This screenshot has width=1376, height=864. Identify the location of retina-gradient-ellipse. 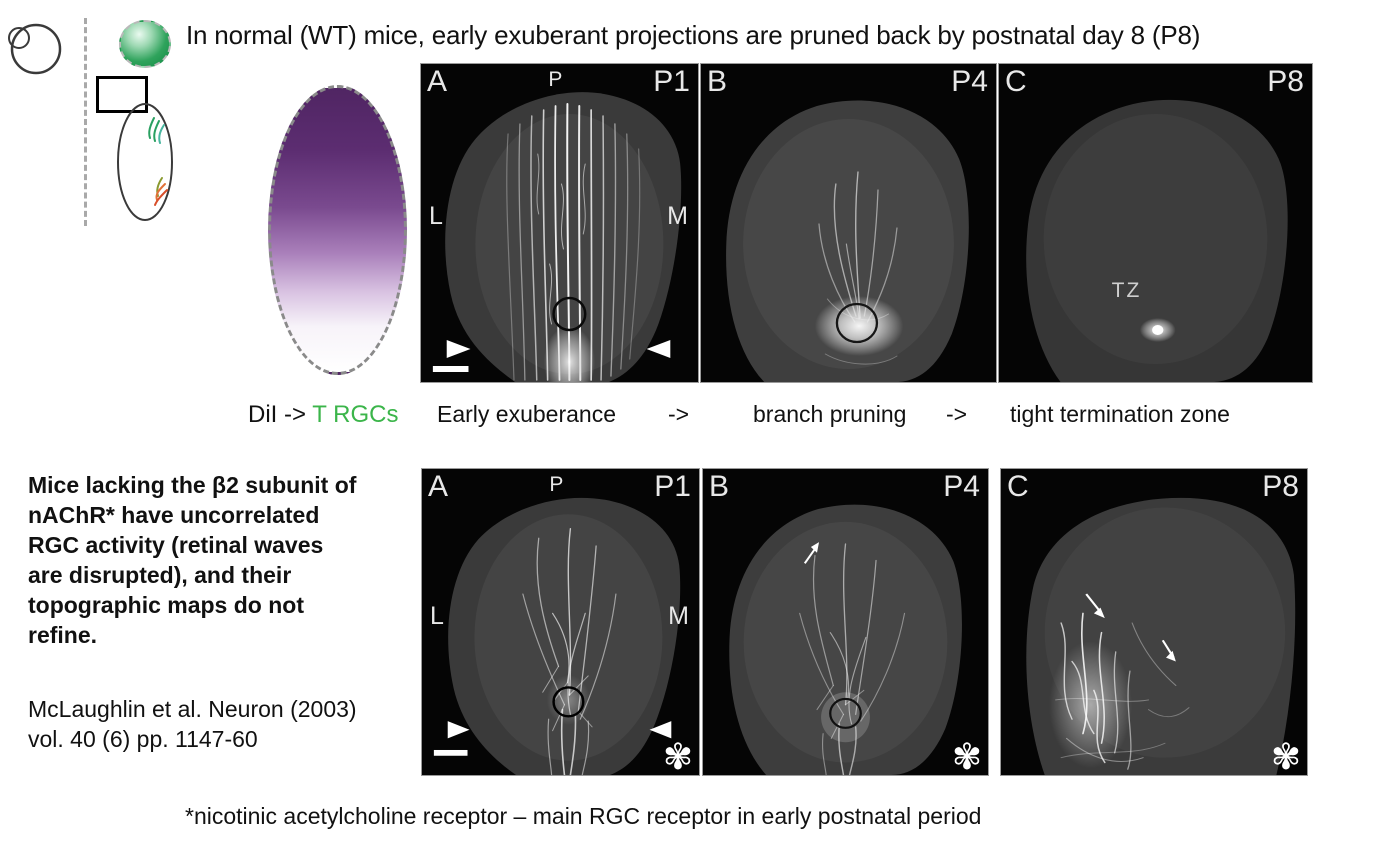
(337, 230).